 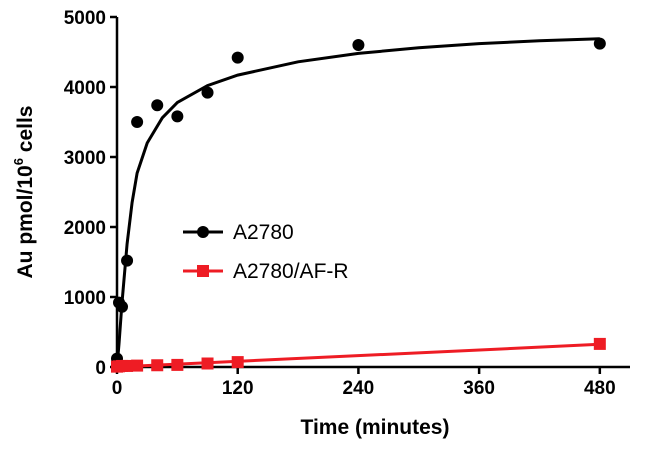 What do you see at coordinates (85, 88) in the screenshot?
I see `y-tick-label: 4000` at bounding box center [85, 88].